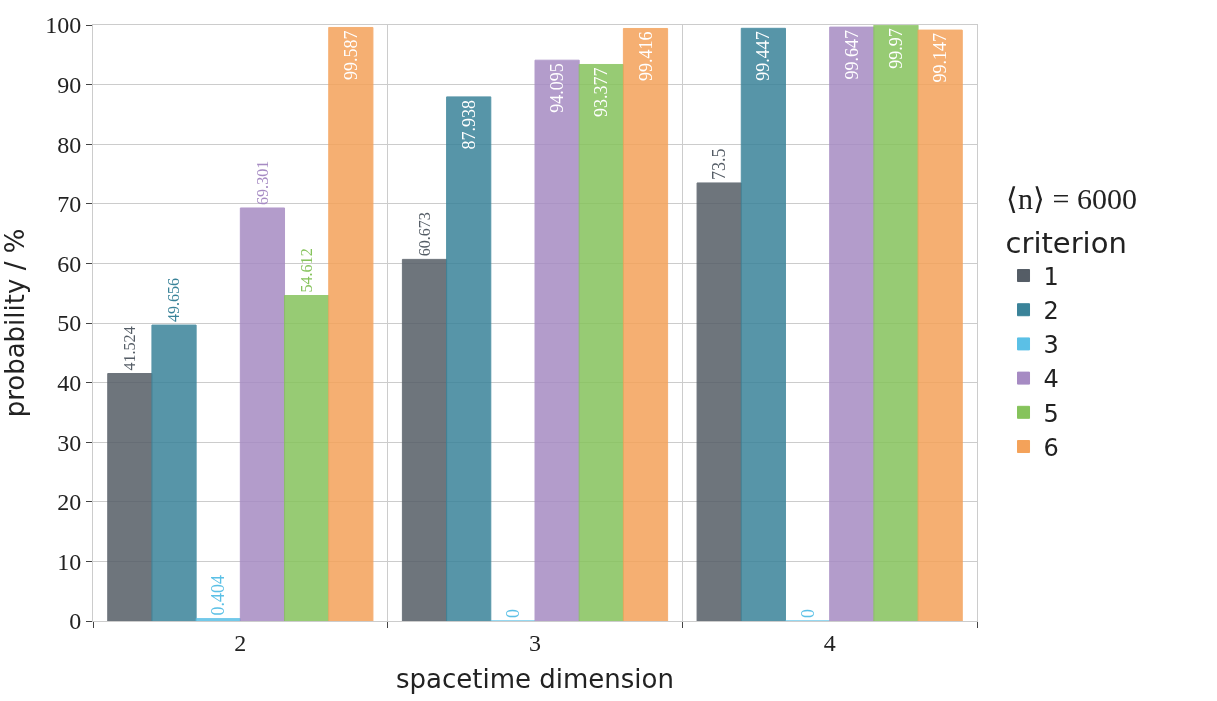 This screenshot has height=701, width=1217. I want to click on data-label: 99.147, so click(940, 58).